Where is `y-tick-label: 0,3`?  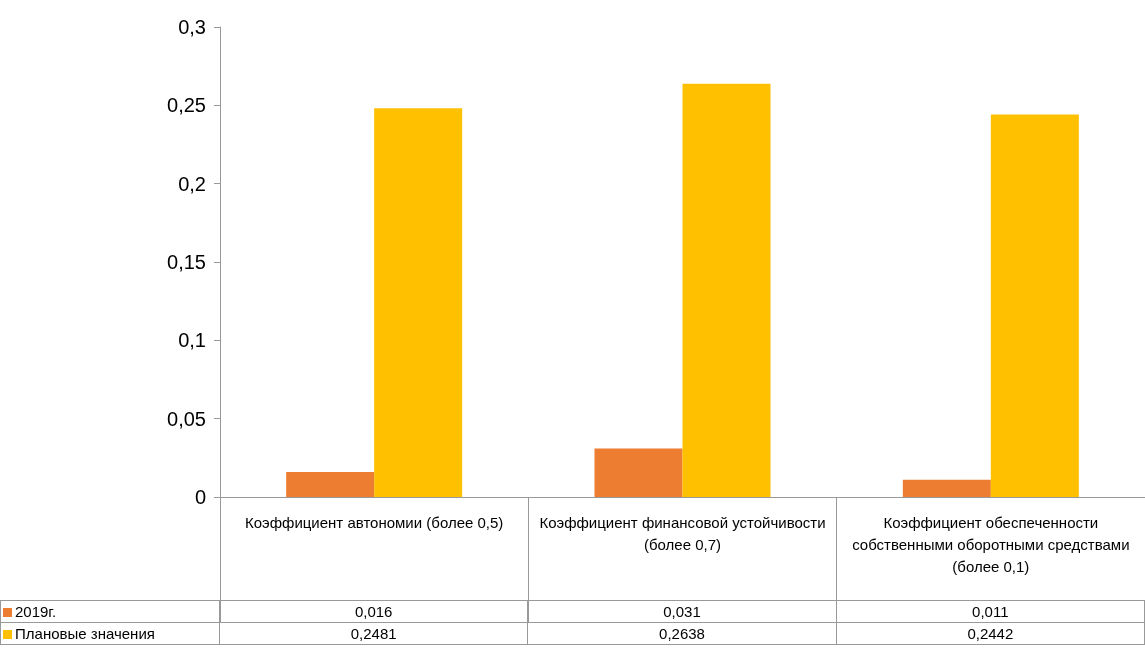 y-tick-label: 0,3 is located at coordinates (192, 27).